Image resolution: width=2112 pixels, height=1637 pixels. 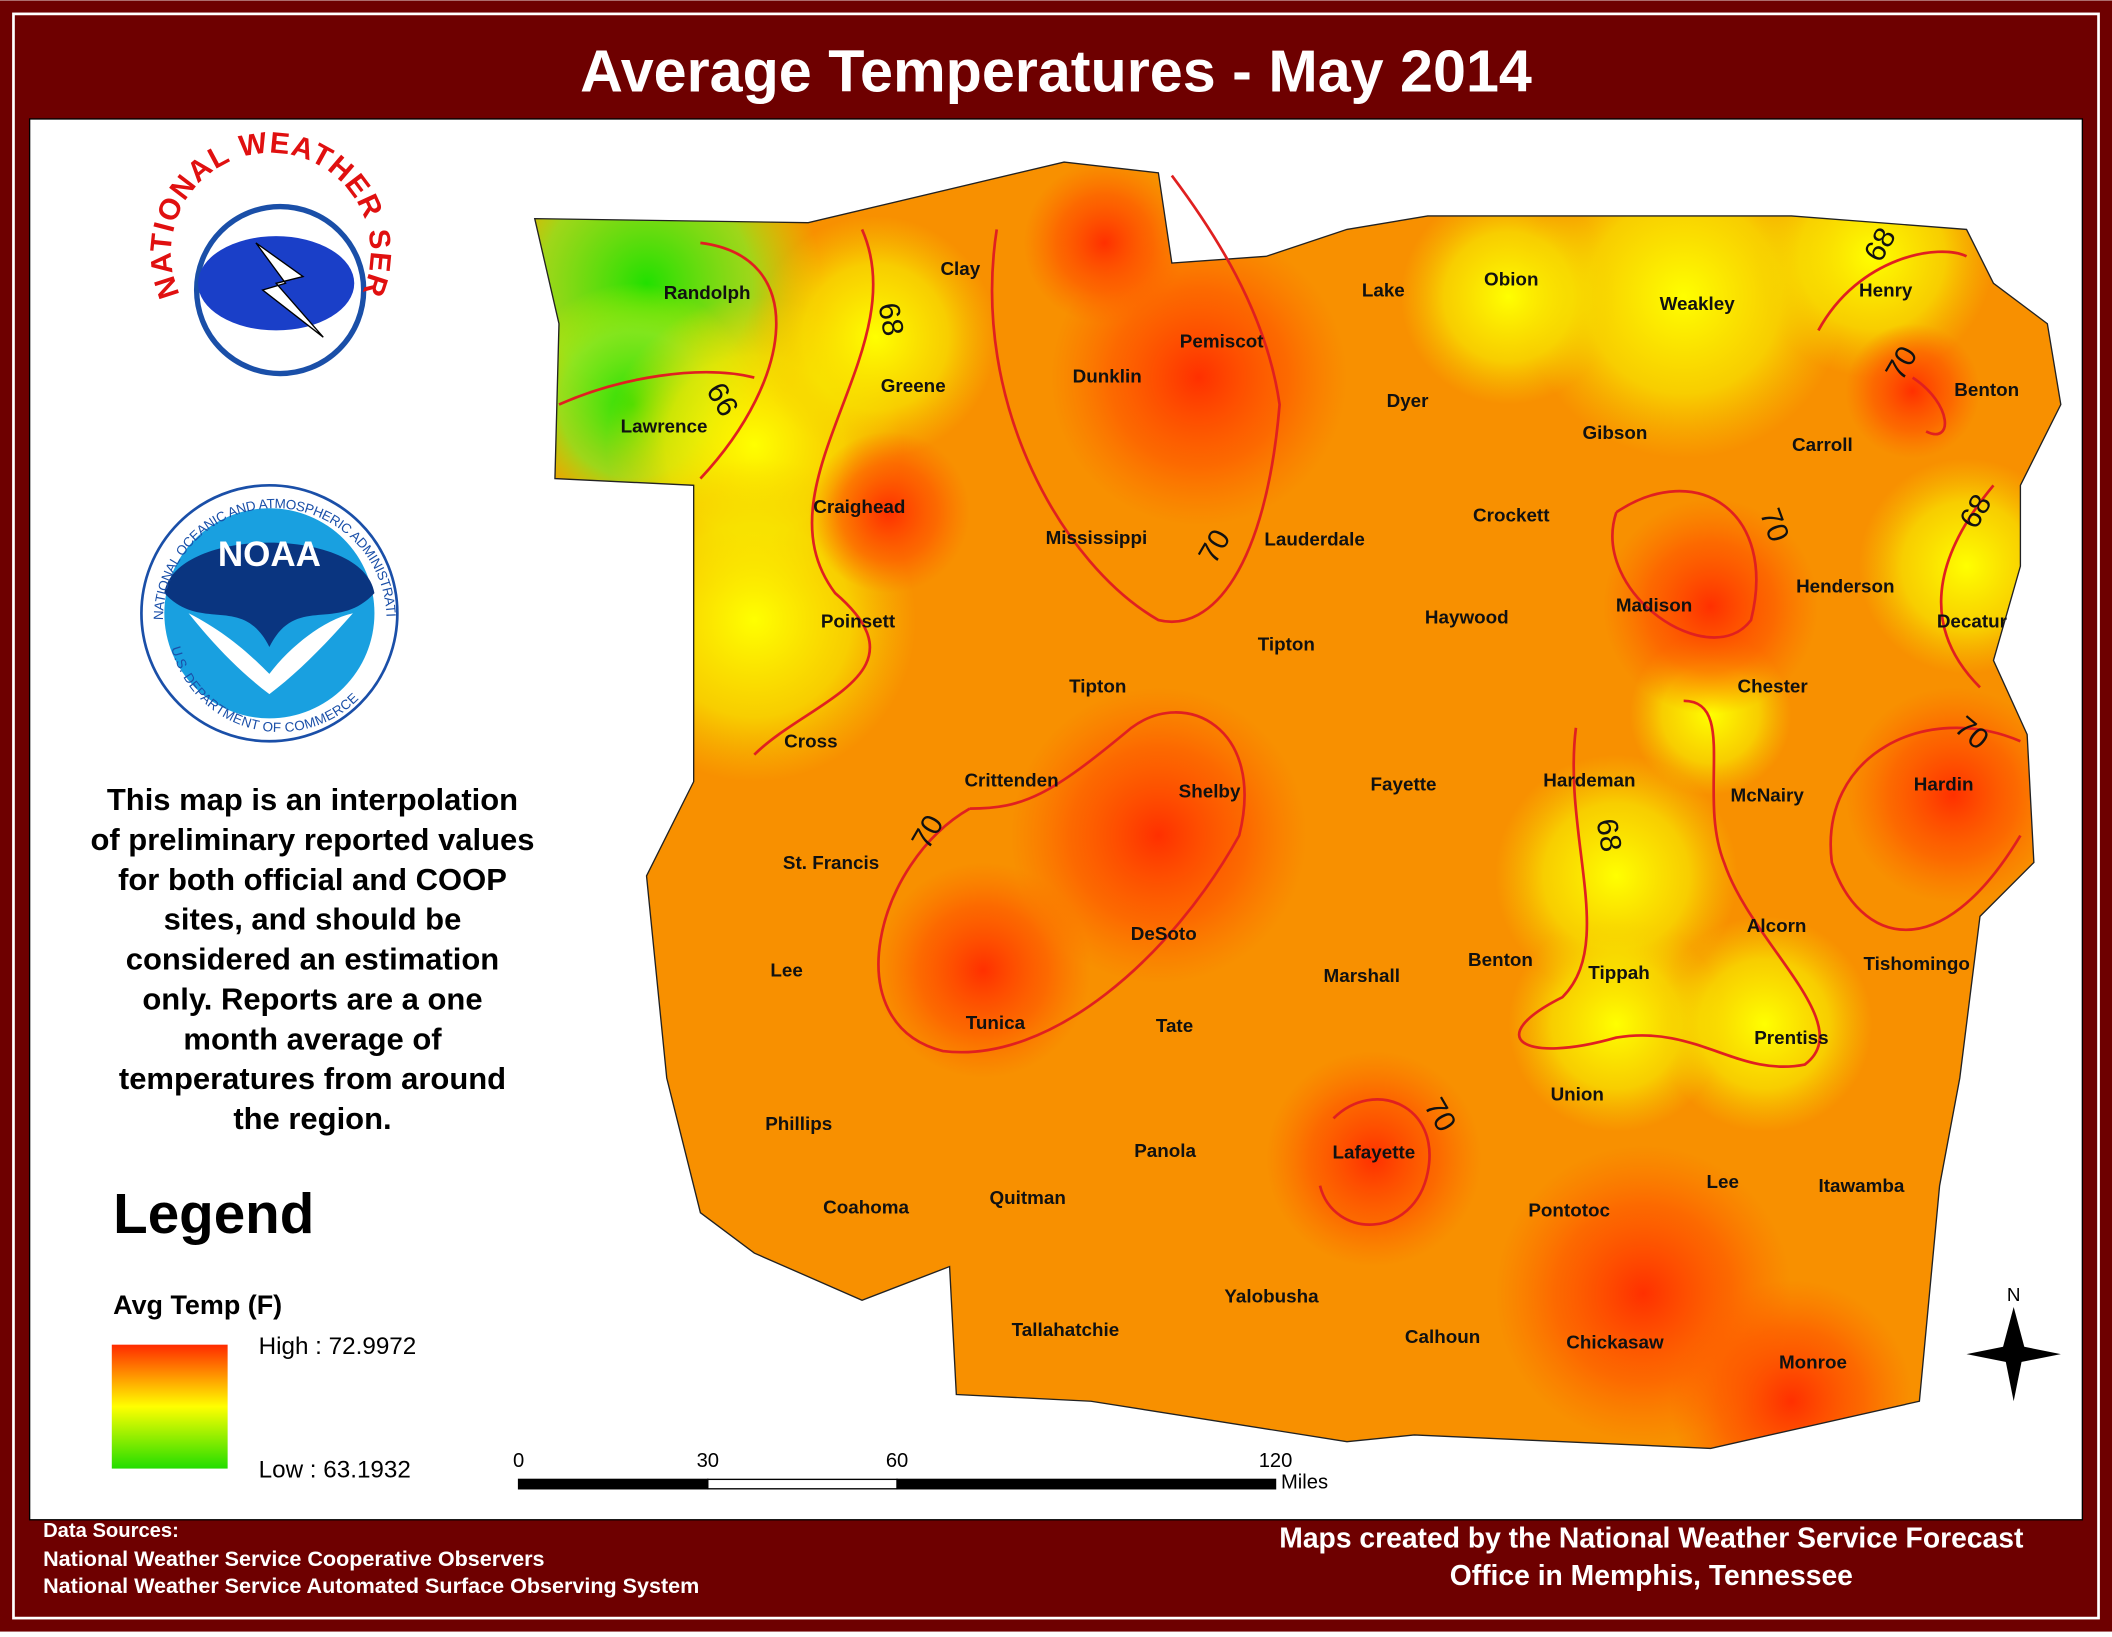 I want to click on county-label: Tippah, so click(x=1618, y=972).